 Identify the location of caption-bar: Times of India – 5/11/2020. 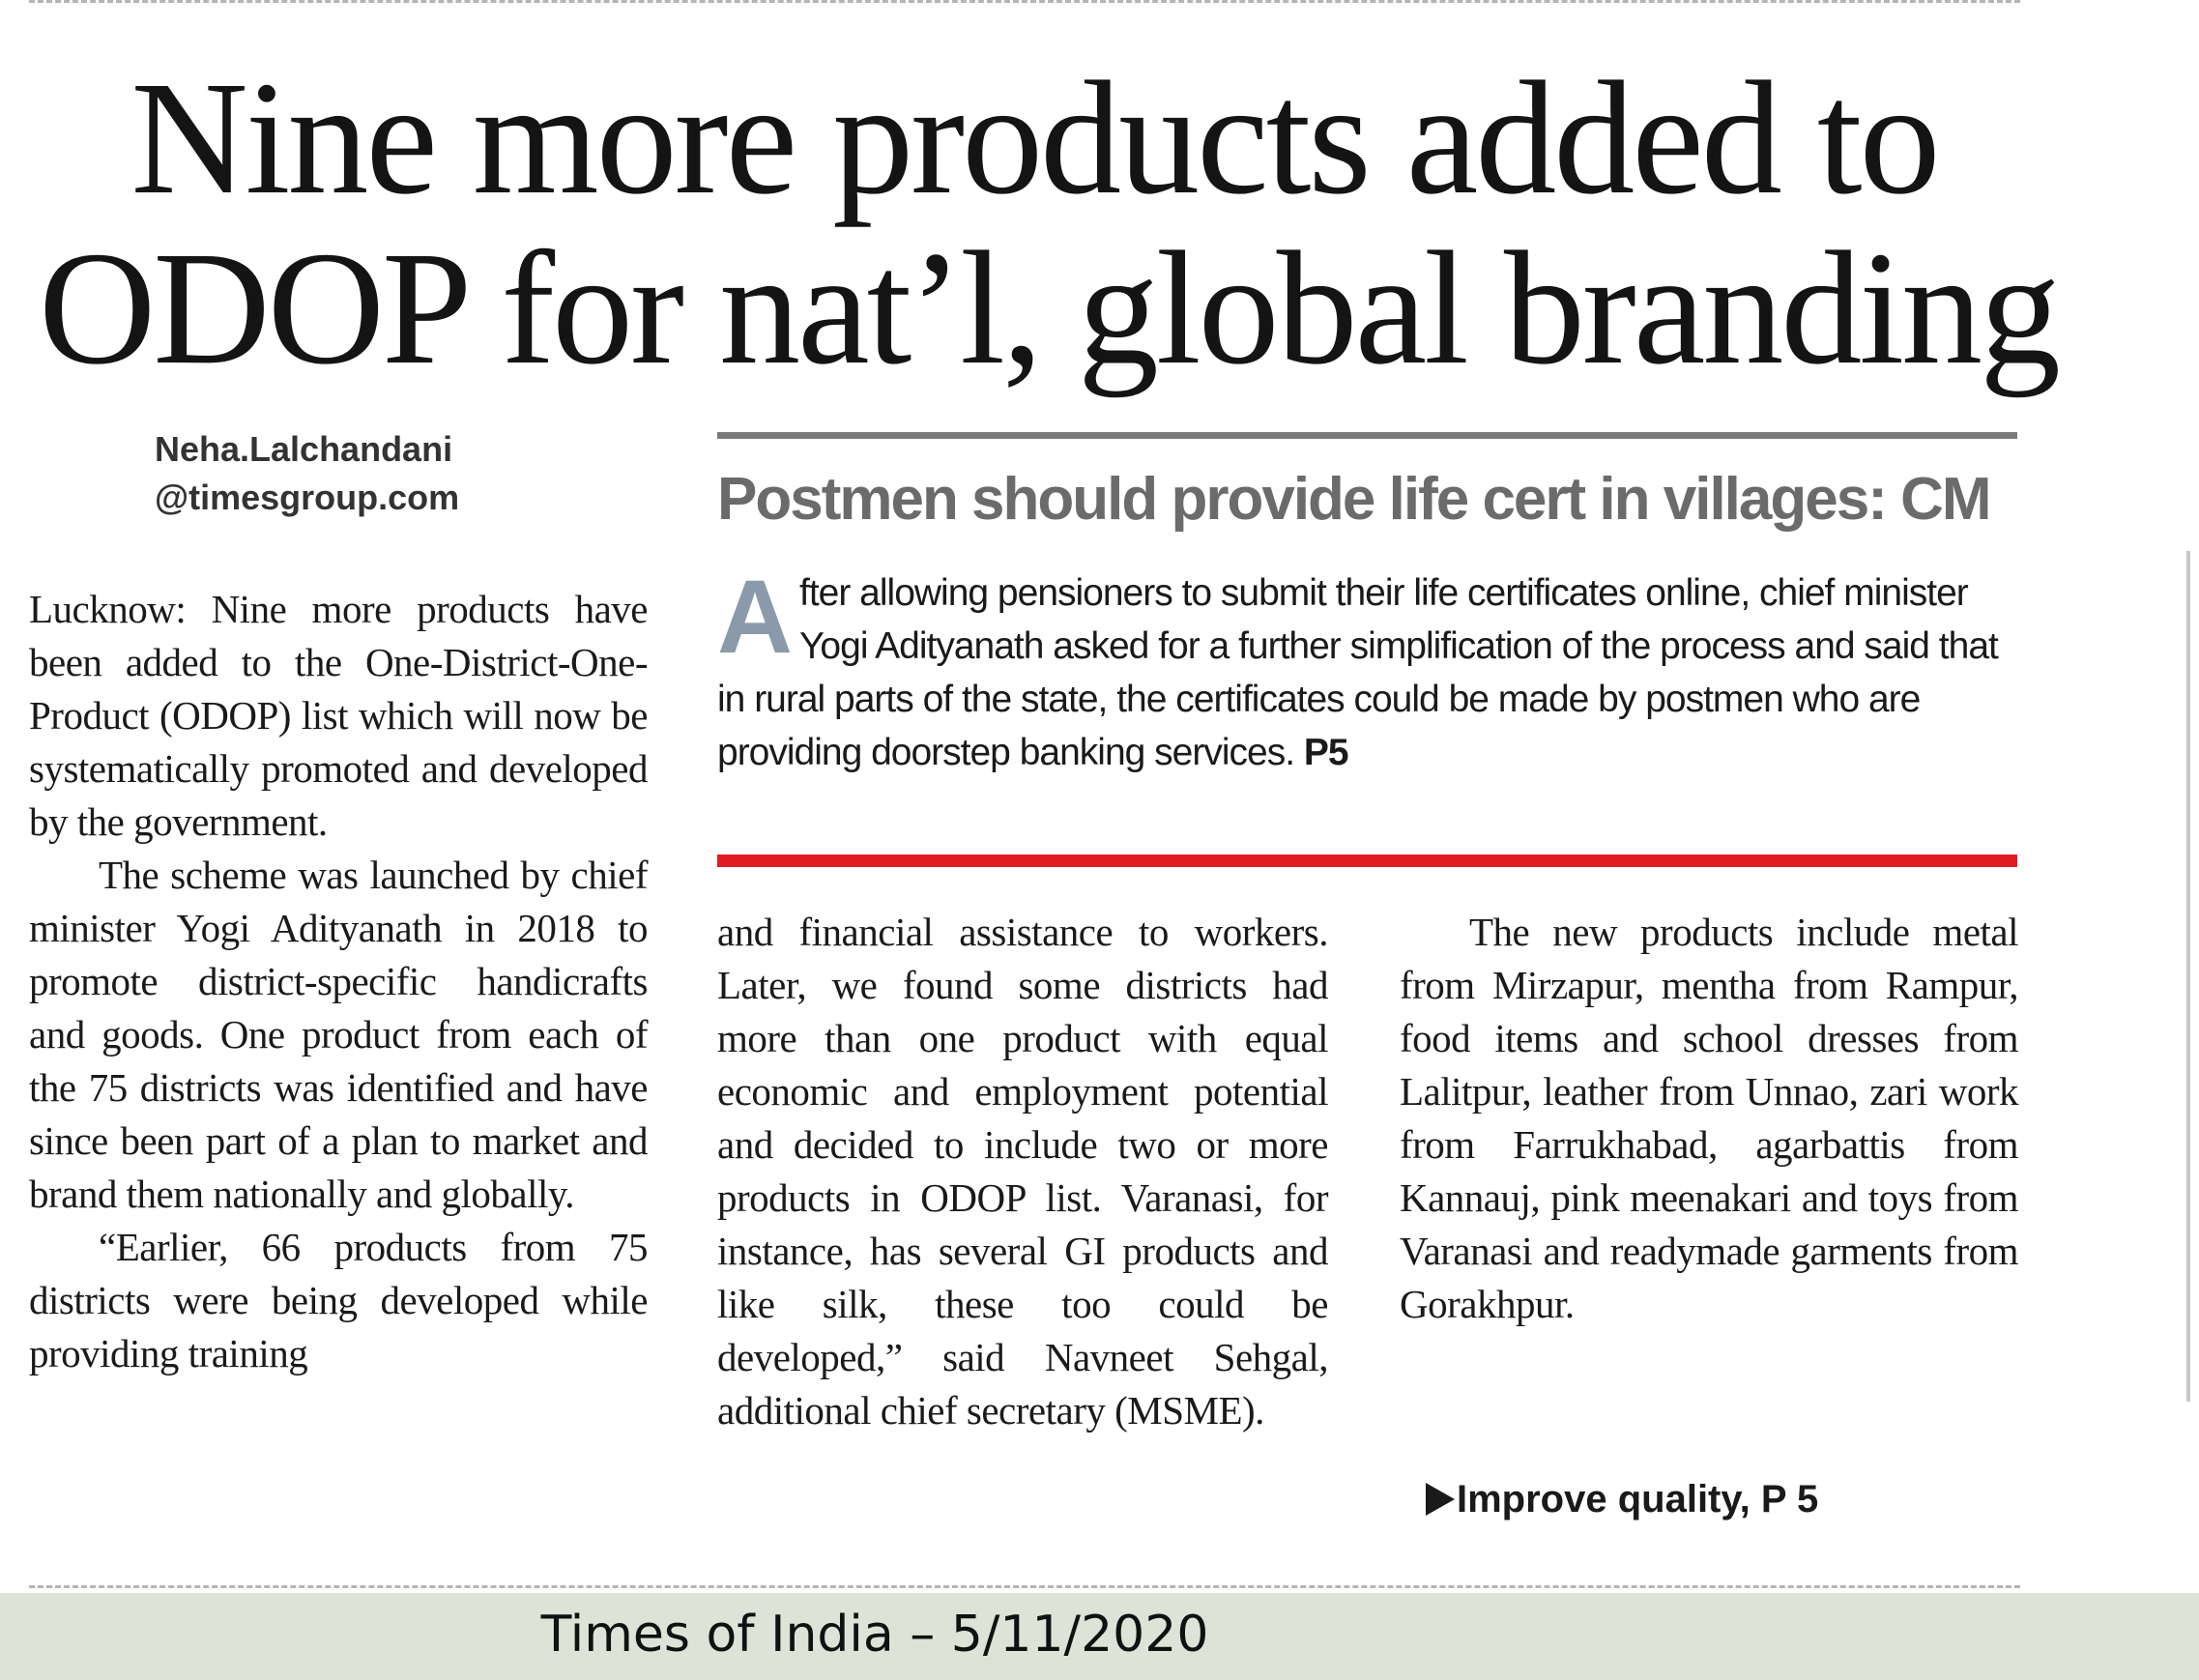
(1099, 1637).